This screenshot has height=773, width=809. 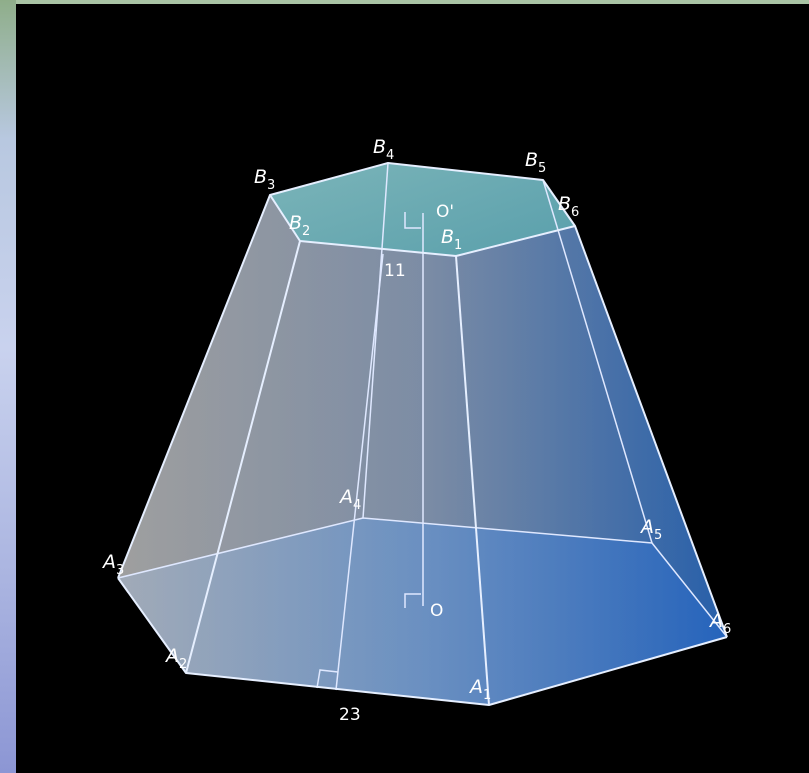 What do you see at coordinates (650, 529) in the screenshot?
I see `label-a5: A5` at bounding box center [650, 529].